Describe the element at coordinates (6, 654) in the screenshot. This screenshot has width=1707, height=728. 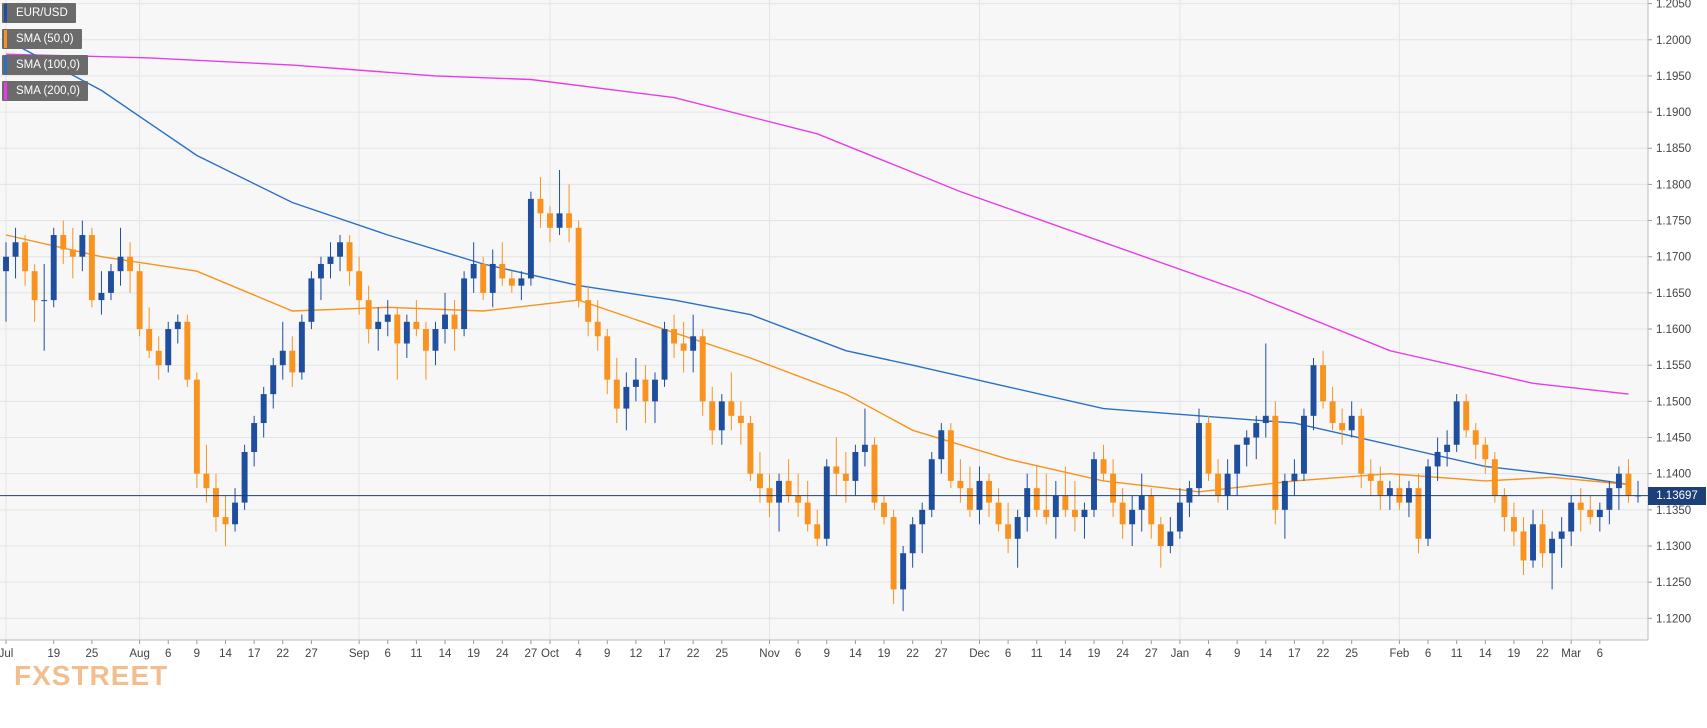
I see `x-tick-label: Jul` at that location.